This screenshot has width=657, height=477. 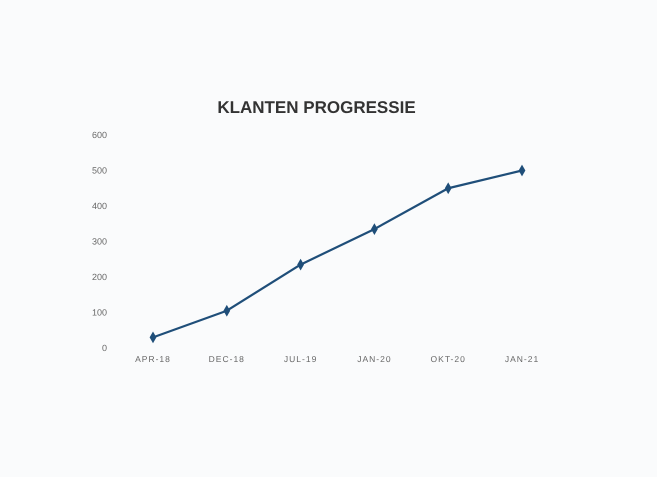 I want to click on y-tick-label: 600, so click(x=99, y=135).